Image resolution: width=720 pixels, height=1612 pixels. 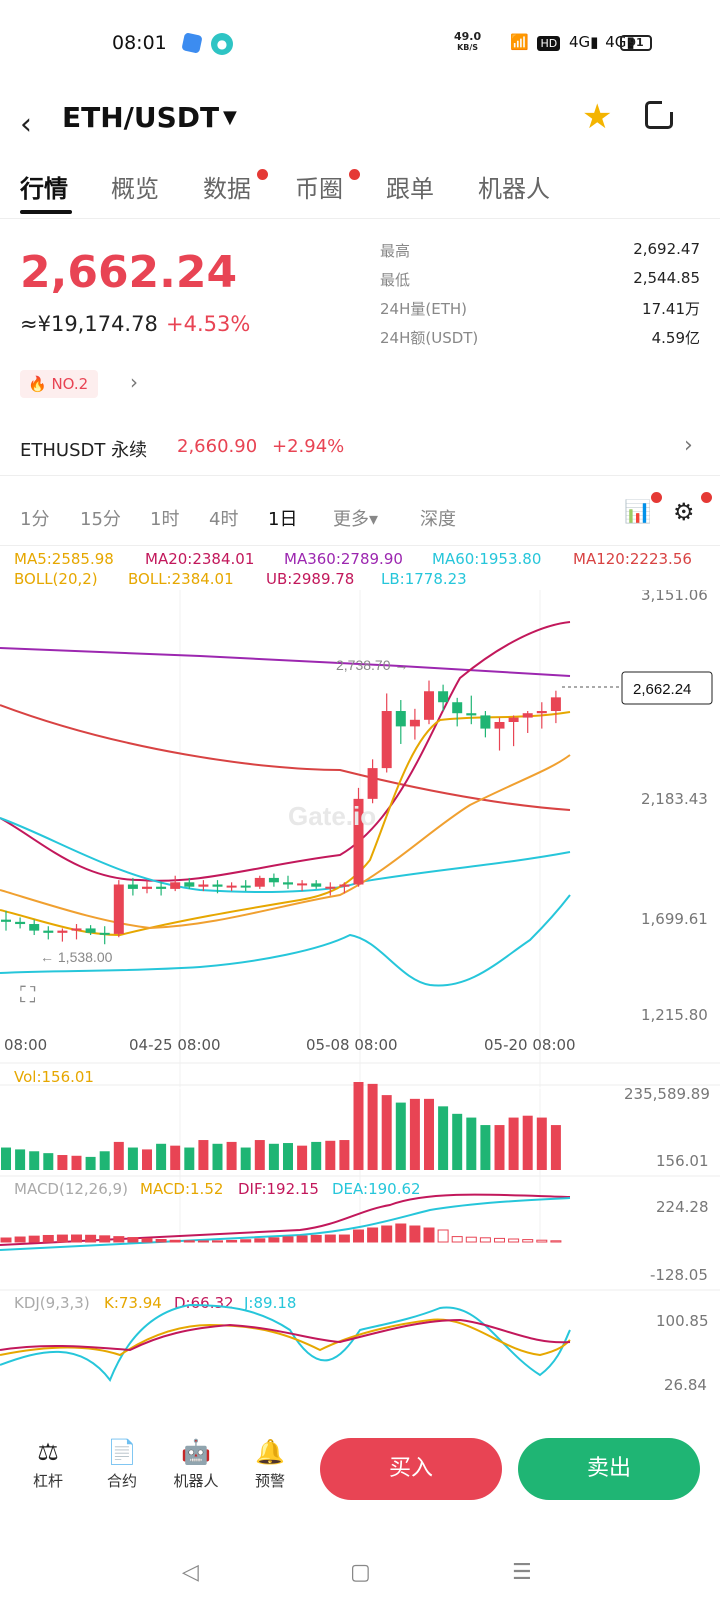 I want to click on pair-title: ETH/USDT, so click(x=141, y=117).